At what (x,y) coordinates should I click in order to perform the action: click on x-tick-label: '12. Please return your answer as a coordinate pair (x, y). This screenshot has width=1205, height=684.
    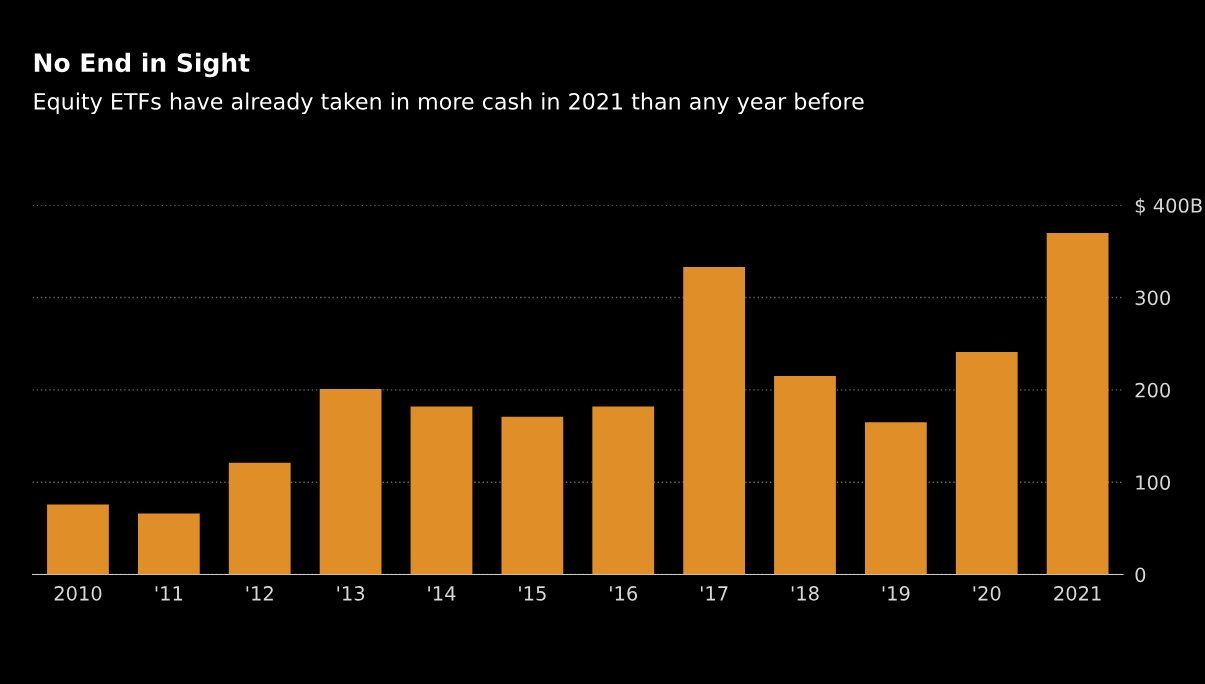
    Looking at the image, I should click on (259, 593).